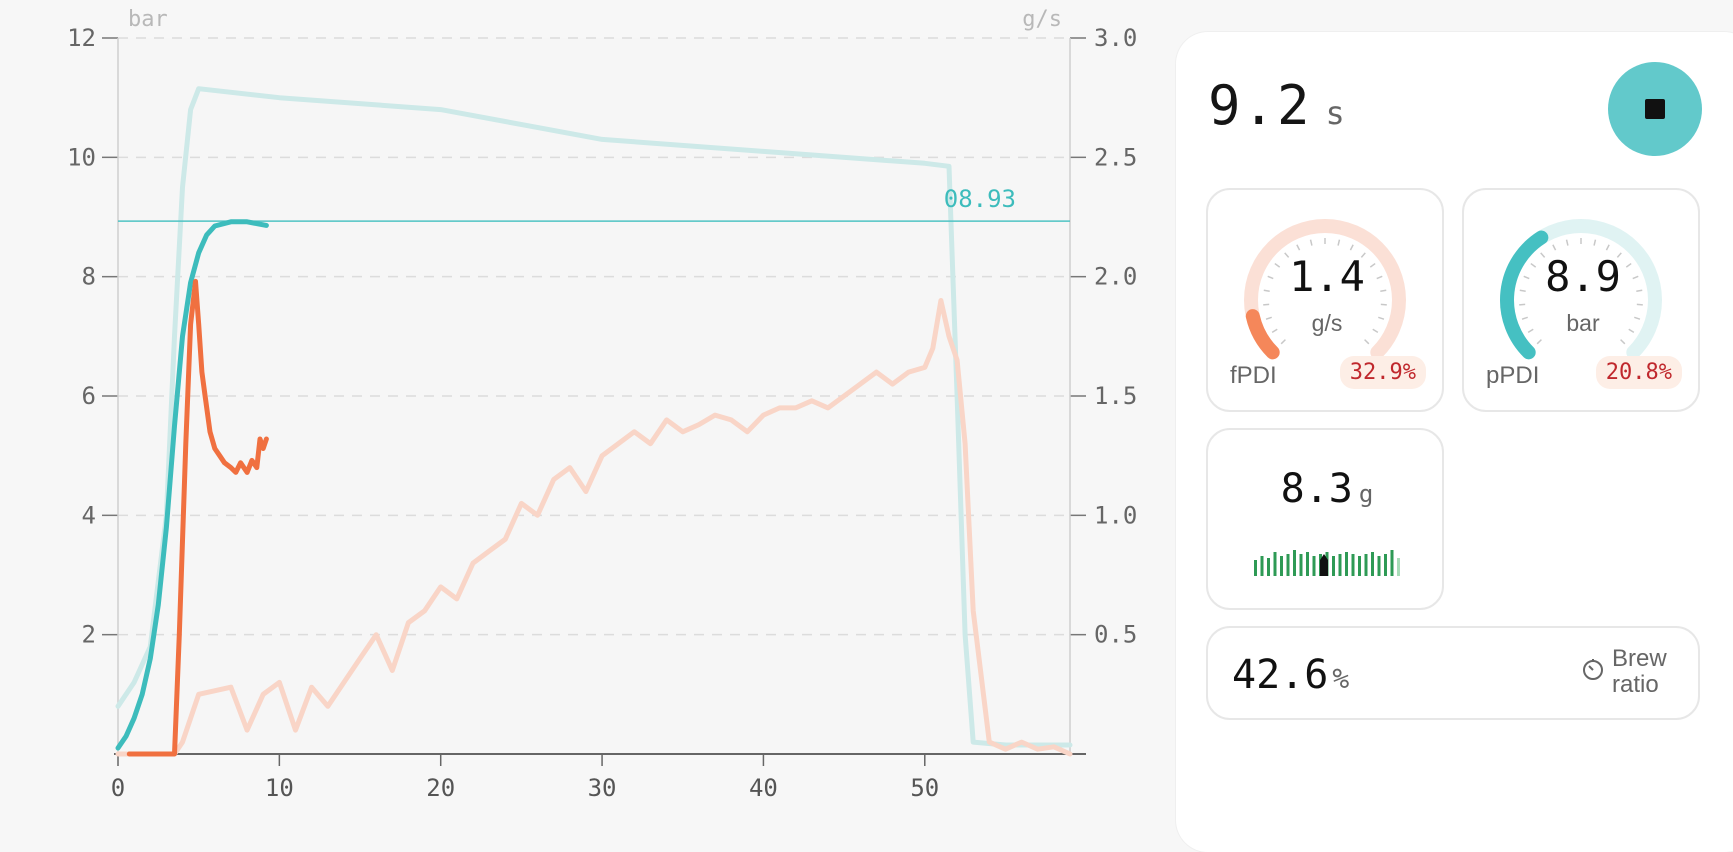 The image size is (1733, 852). I want to click on flow-unit: g/s, so click(1327, 323).